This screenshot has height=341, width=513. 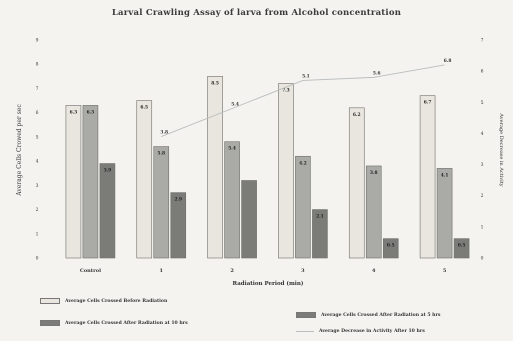 I want to click on x-tick-label: 1, so click(x=161, y=271).